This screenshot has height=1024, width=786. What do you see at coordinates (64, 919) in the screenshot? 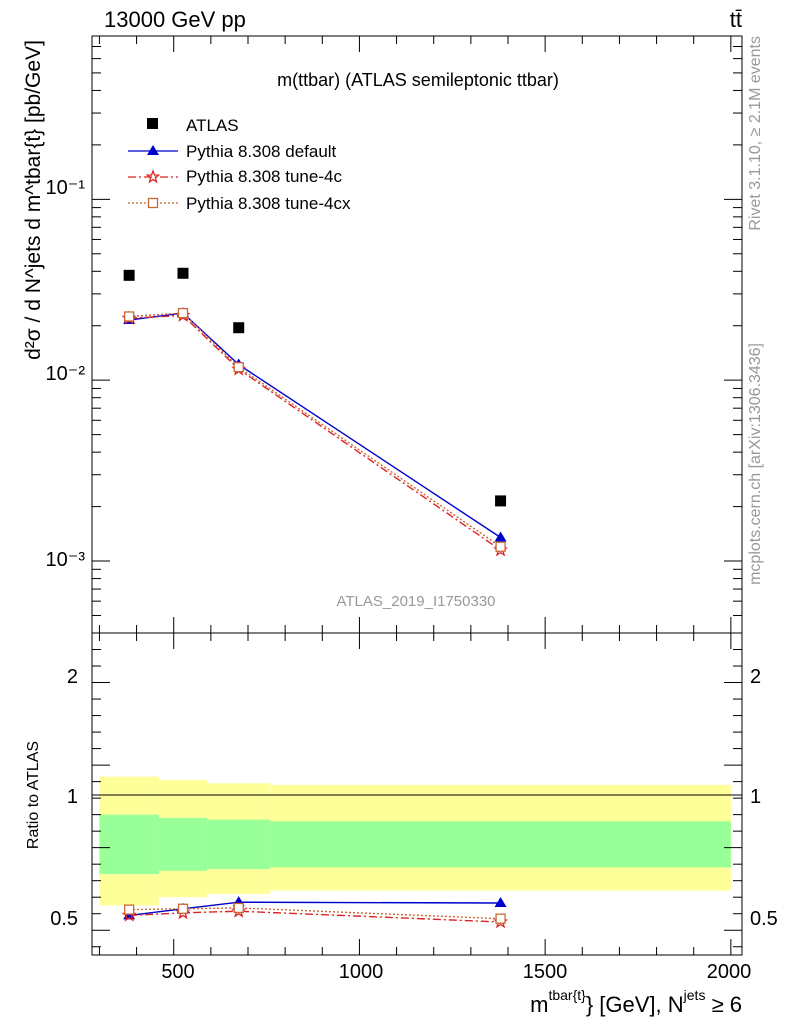
I see `y-tick-label-ratio: 0.5` at bounding box center [64, 919].